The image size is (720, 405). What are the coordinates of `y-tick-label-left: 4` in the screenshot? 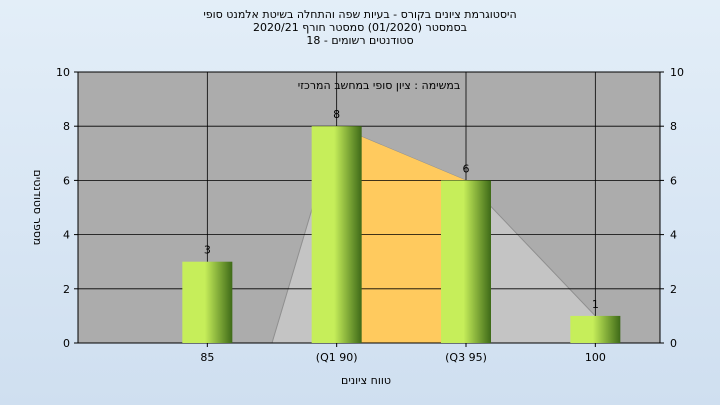 It's located at (66, 235).